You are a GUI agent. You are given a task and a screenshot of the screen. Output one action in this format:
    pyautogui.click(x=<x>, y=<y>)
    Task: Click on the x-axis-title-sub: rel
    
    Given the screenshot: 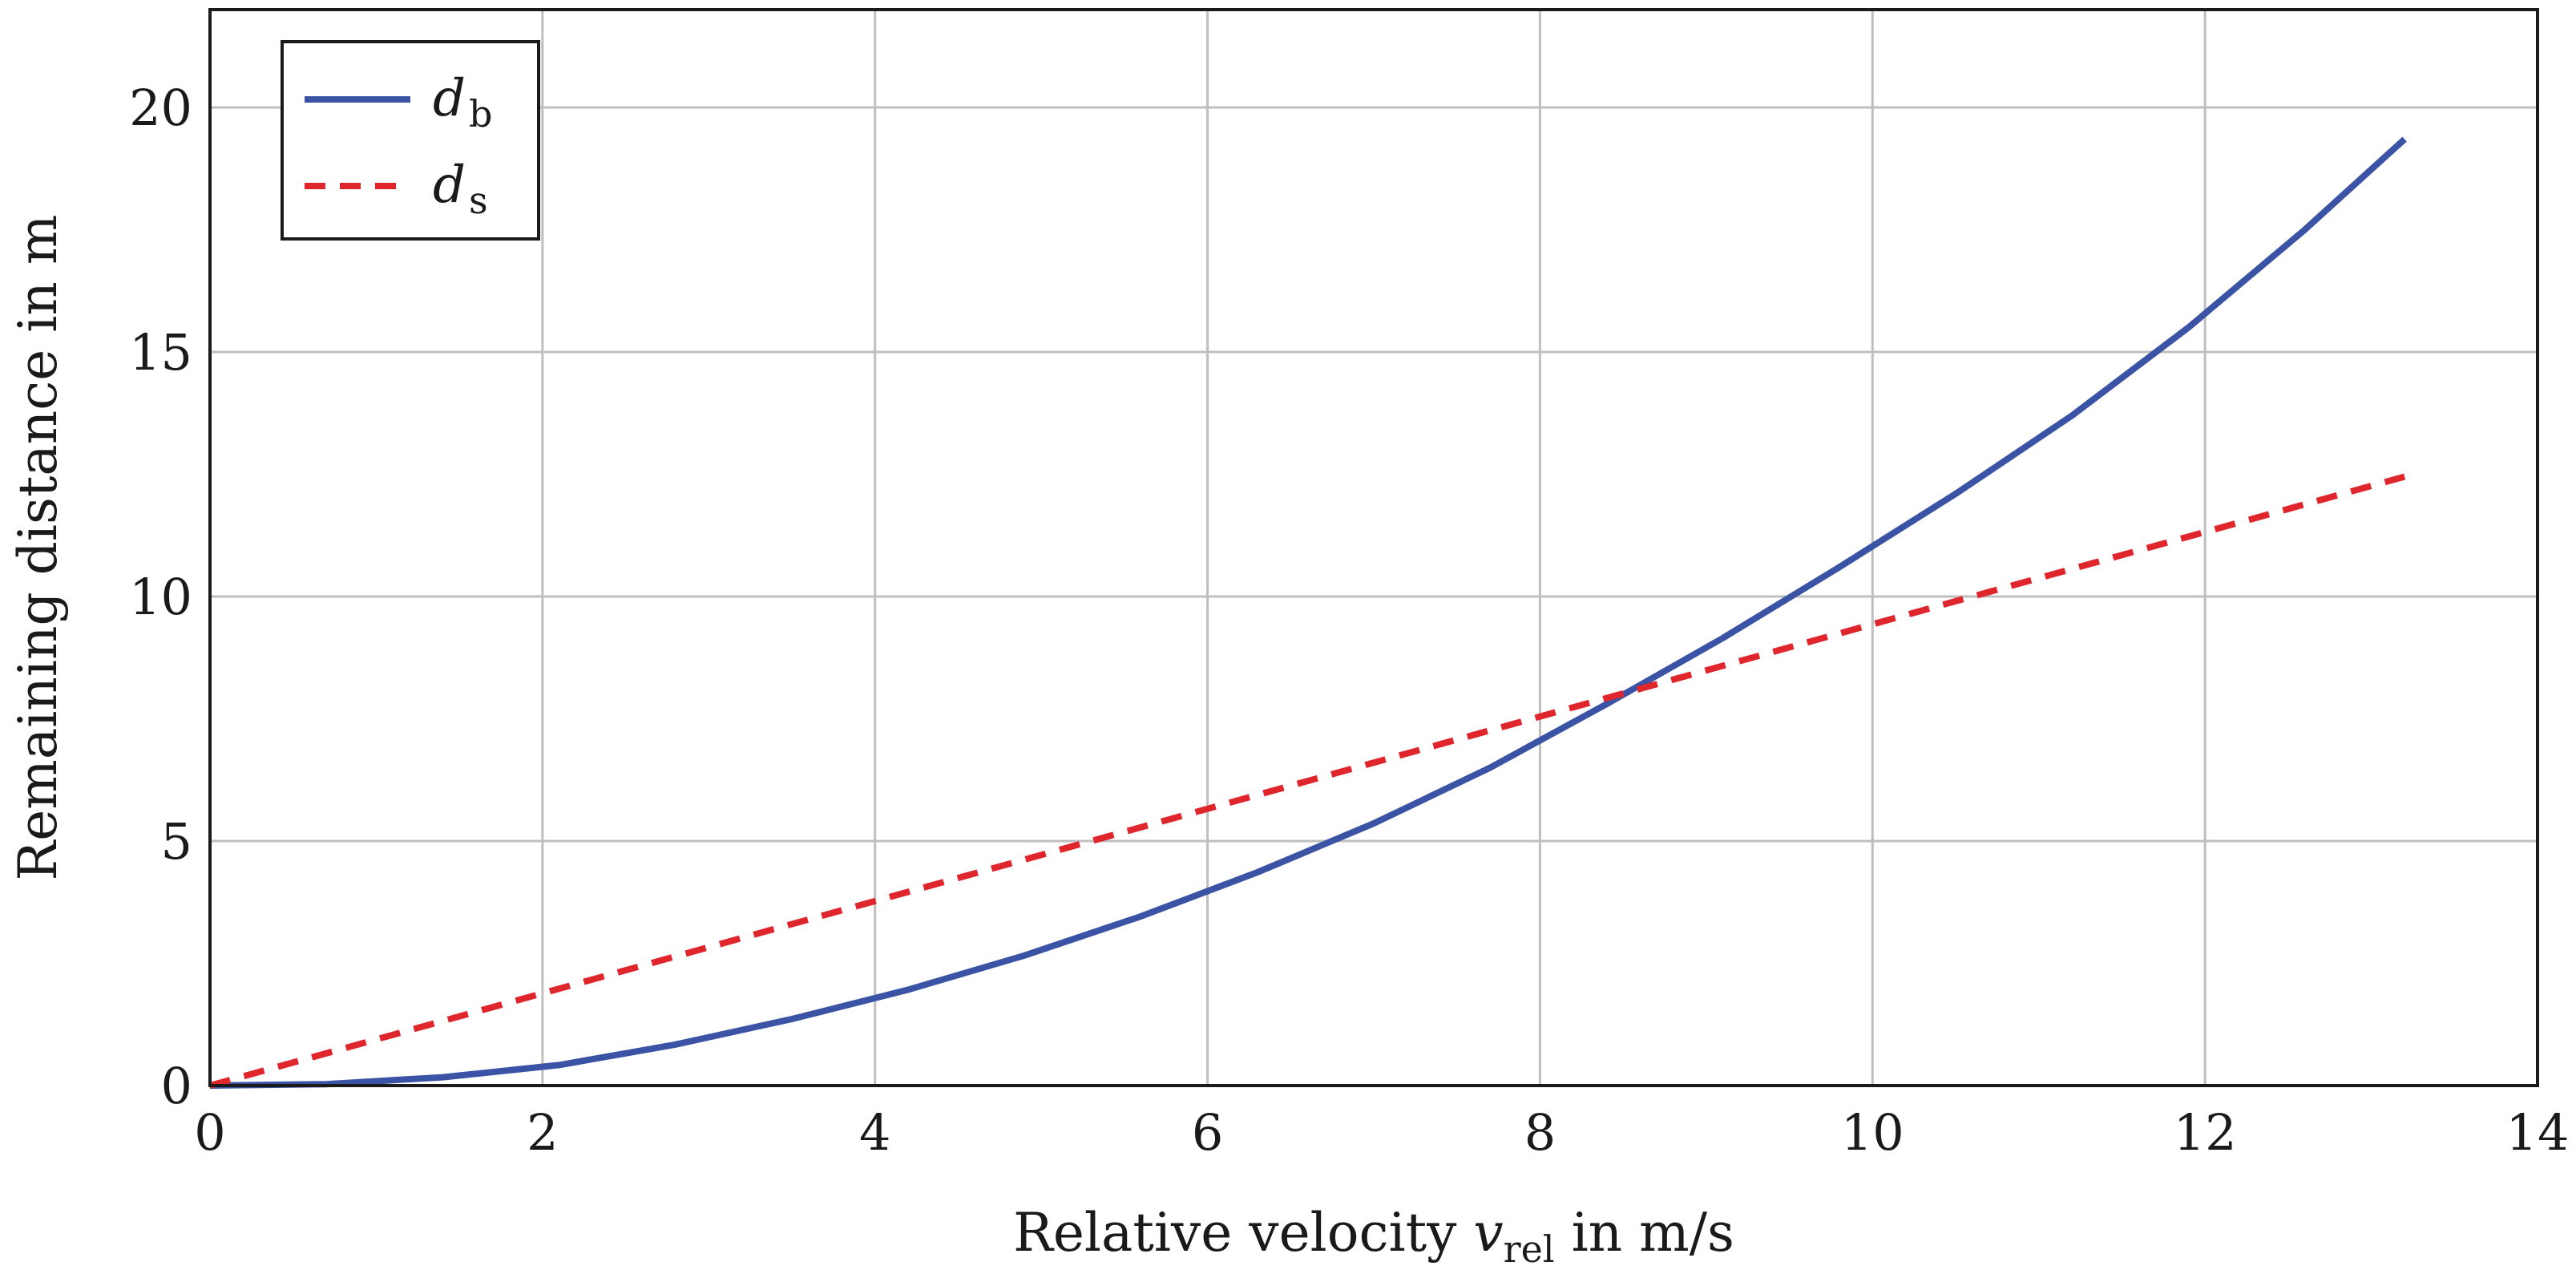 What is the action you would take?
    pyautogui.click(x=1529, y=1249)
    